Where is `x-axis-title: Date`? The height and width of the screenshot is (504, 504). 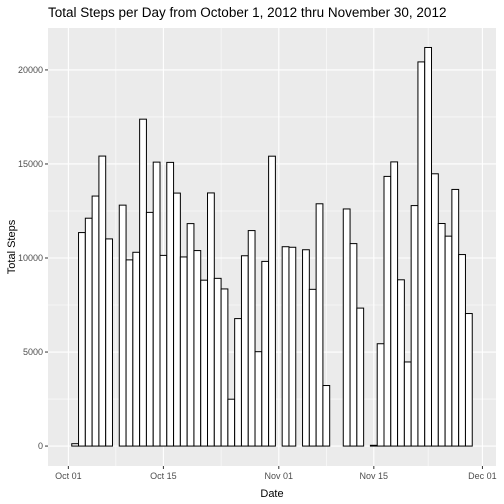 x-axis-title: Date is located at coordinates (271, 494).